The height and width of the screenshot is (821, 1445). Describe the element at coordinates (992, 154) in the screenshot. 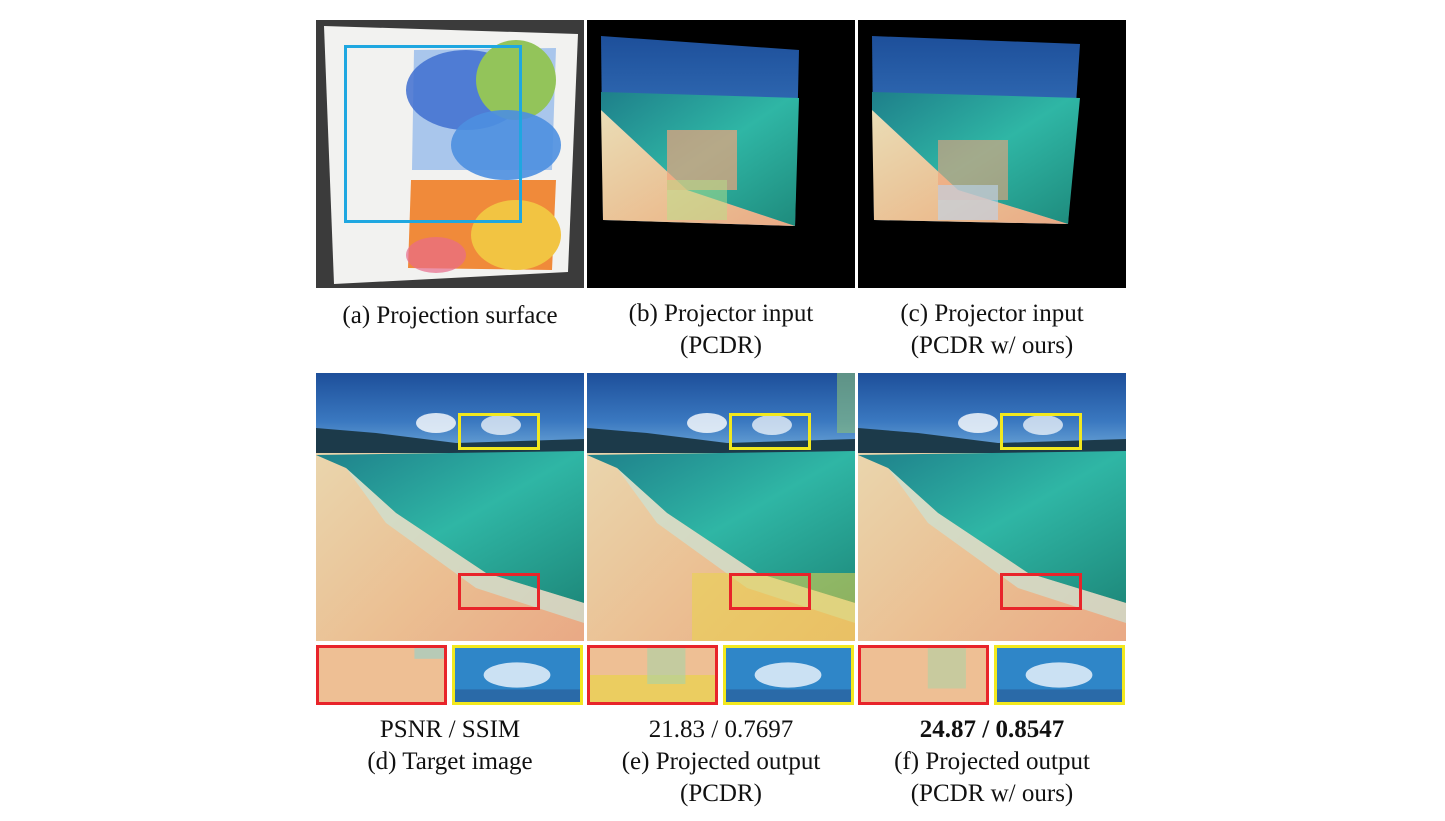

I see `projector-input-pcdr-ours` at that location.